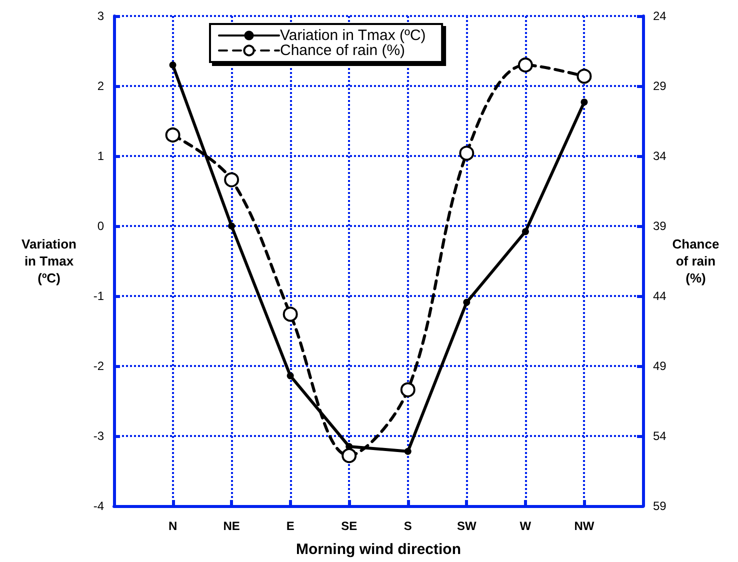 The image size is (738, 562). What do you see at coordinates (343, 50) in the screenshot?
I see `legend-label: Chance of rain (%)` at bounding box center [343, 50].